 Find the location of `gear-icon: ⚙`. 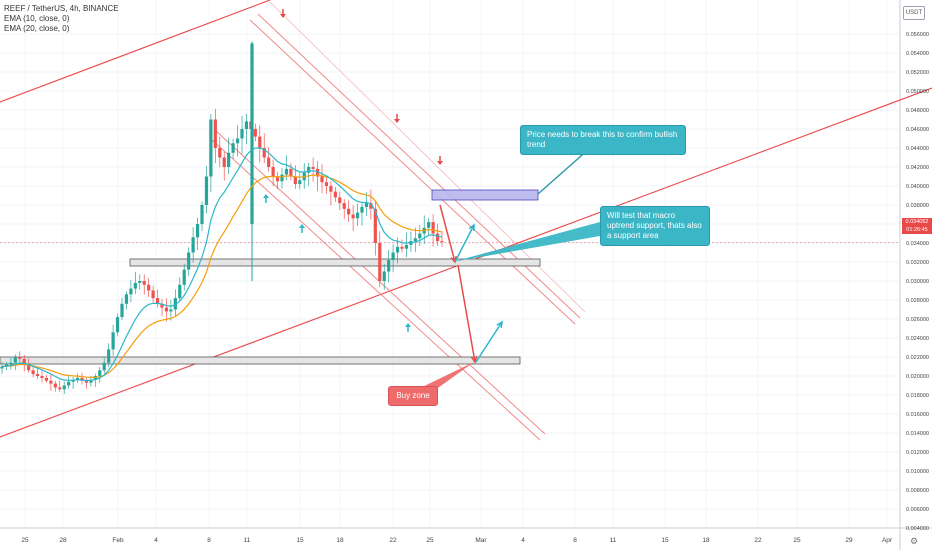

gear-icon: ⚙ is located at coordinates (914, 541).